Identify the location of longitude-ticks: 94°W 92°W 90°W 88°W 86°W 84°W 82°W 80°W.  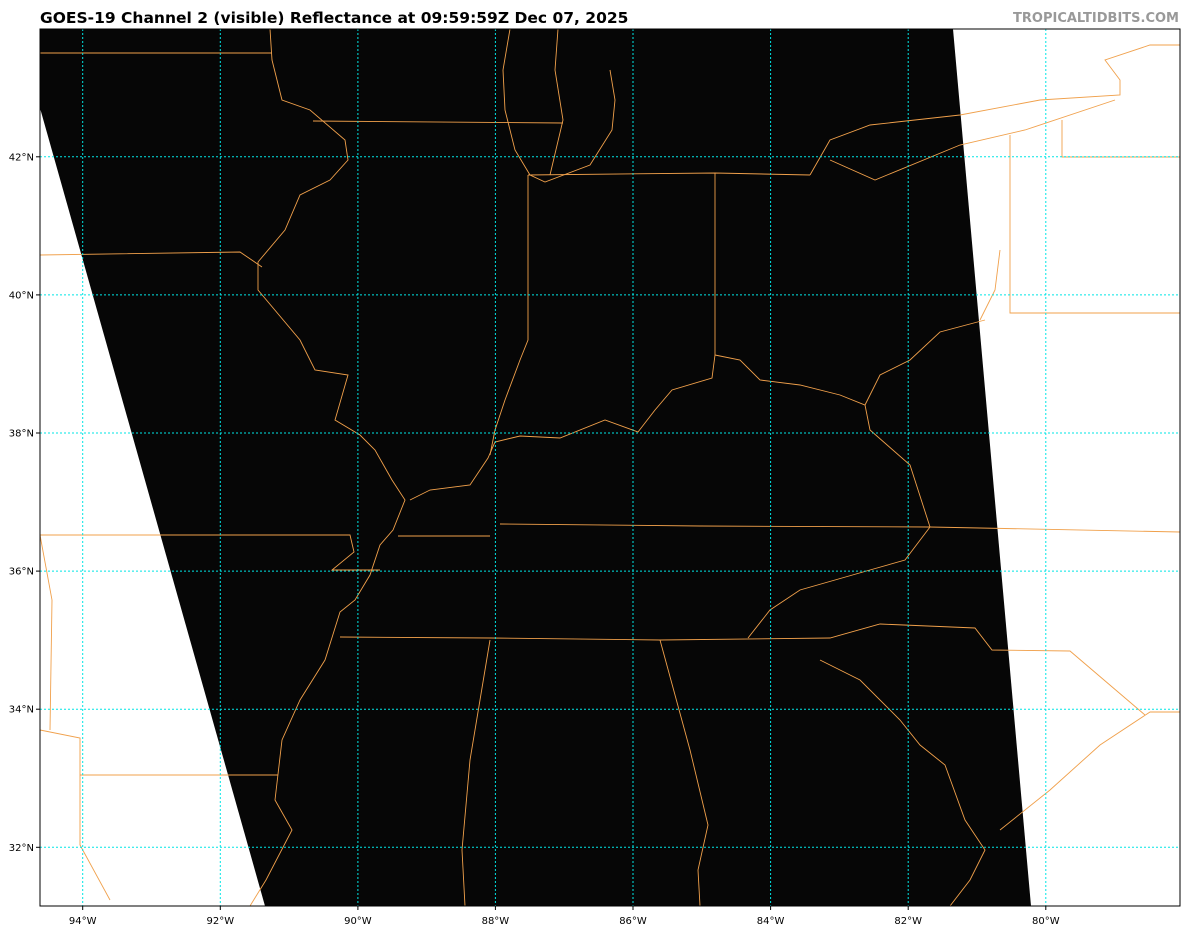
(564, 916).